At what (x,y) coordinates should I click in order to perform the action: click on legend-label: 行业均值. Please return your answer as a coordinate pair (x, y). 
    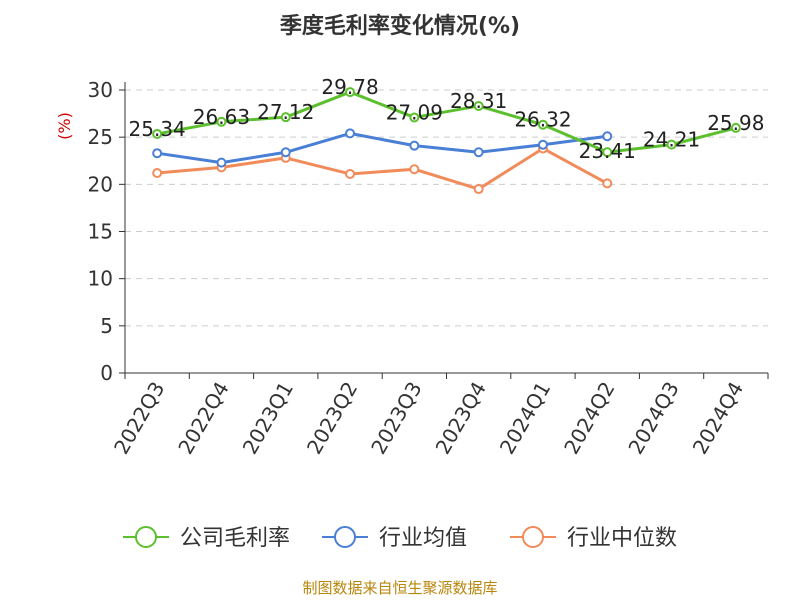
    Looking at the image, I should click on (423, 538).